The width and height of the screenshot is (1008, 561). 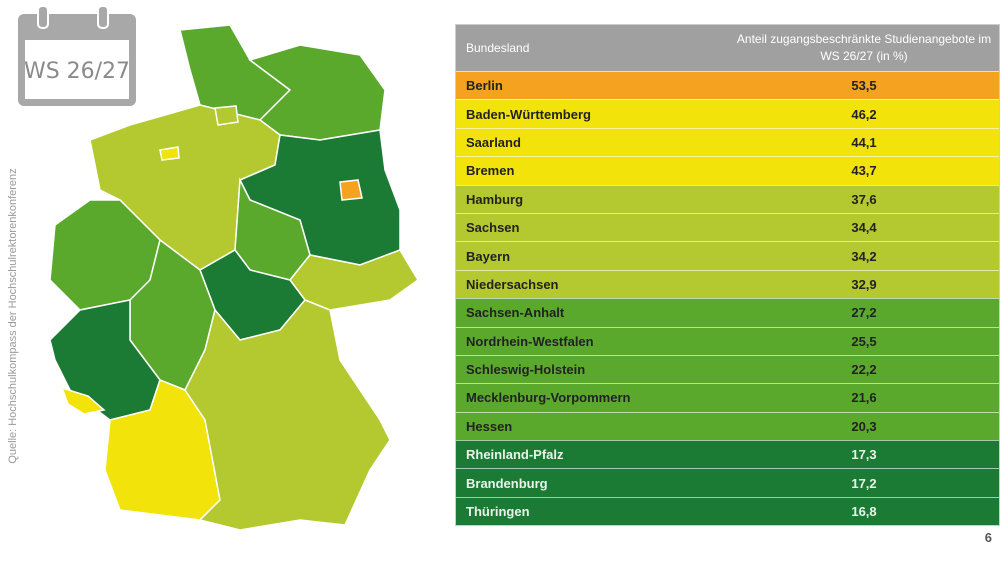 I want to click on state-value: 37,6, so click(x=864, y=199).